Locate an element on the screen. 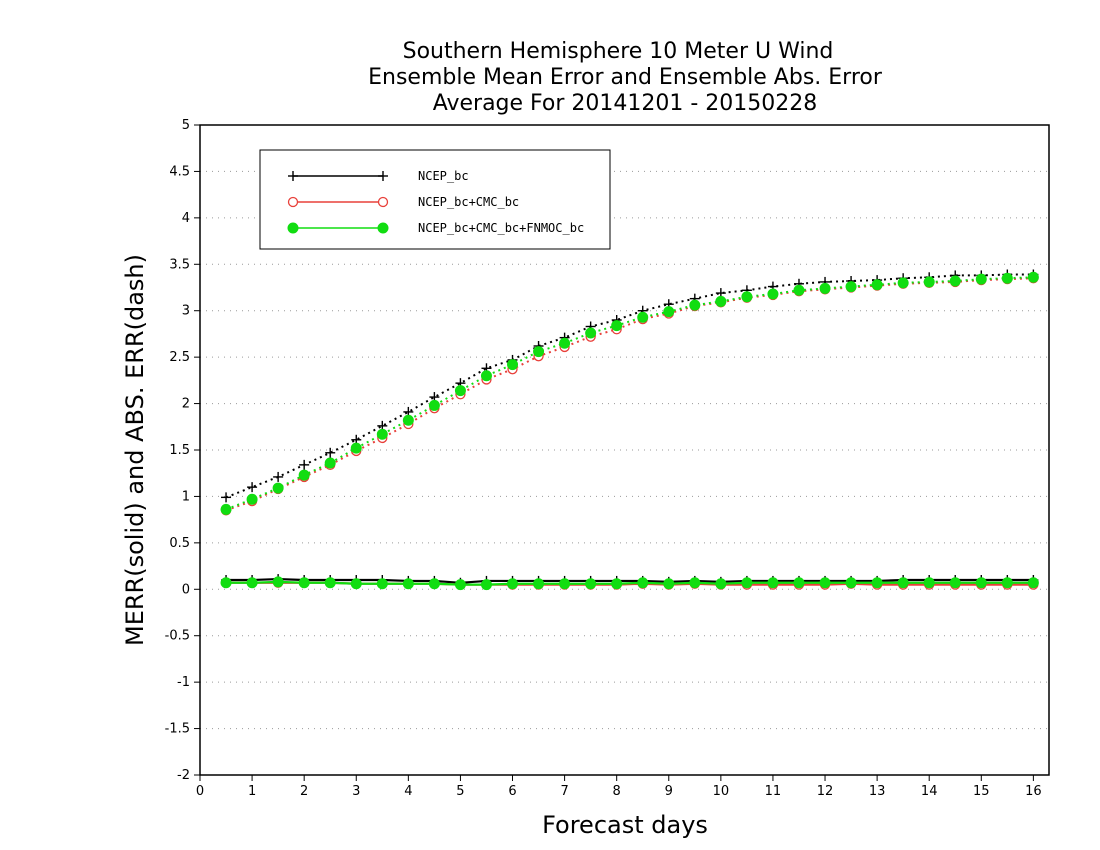 This screenshot has height=850, width=1100. legend-label: NCEP_bc+CMC_bc is located at coordinates (468, 202).